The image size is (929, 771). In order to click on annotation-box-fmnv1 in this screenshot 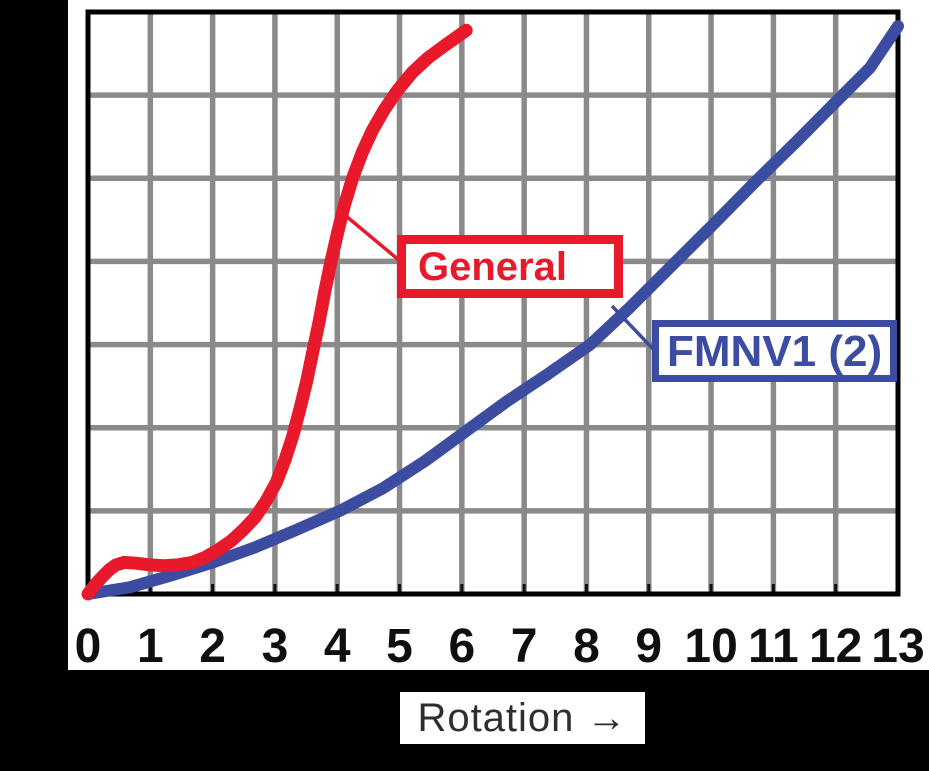, I will do `click(774, 351)`.